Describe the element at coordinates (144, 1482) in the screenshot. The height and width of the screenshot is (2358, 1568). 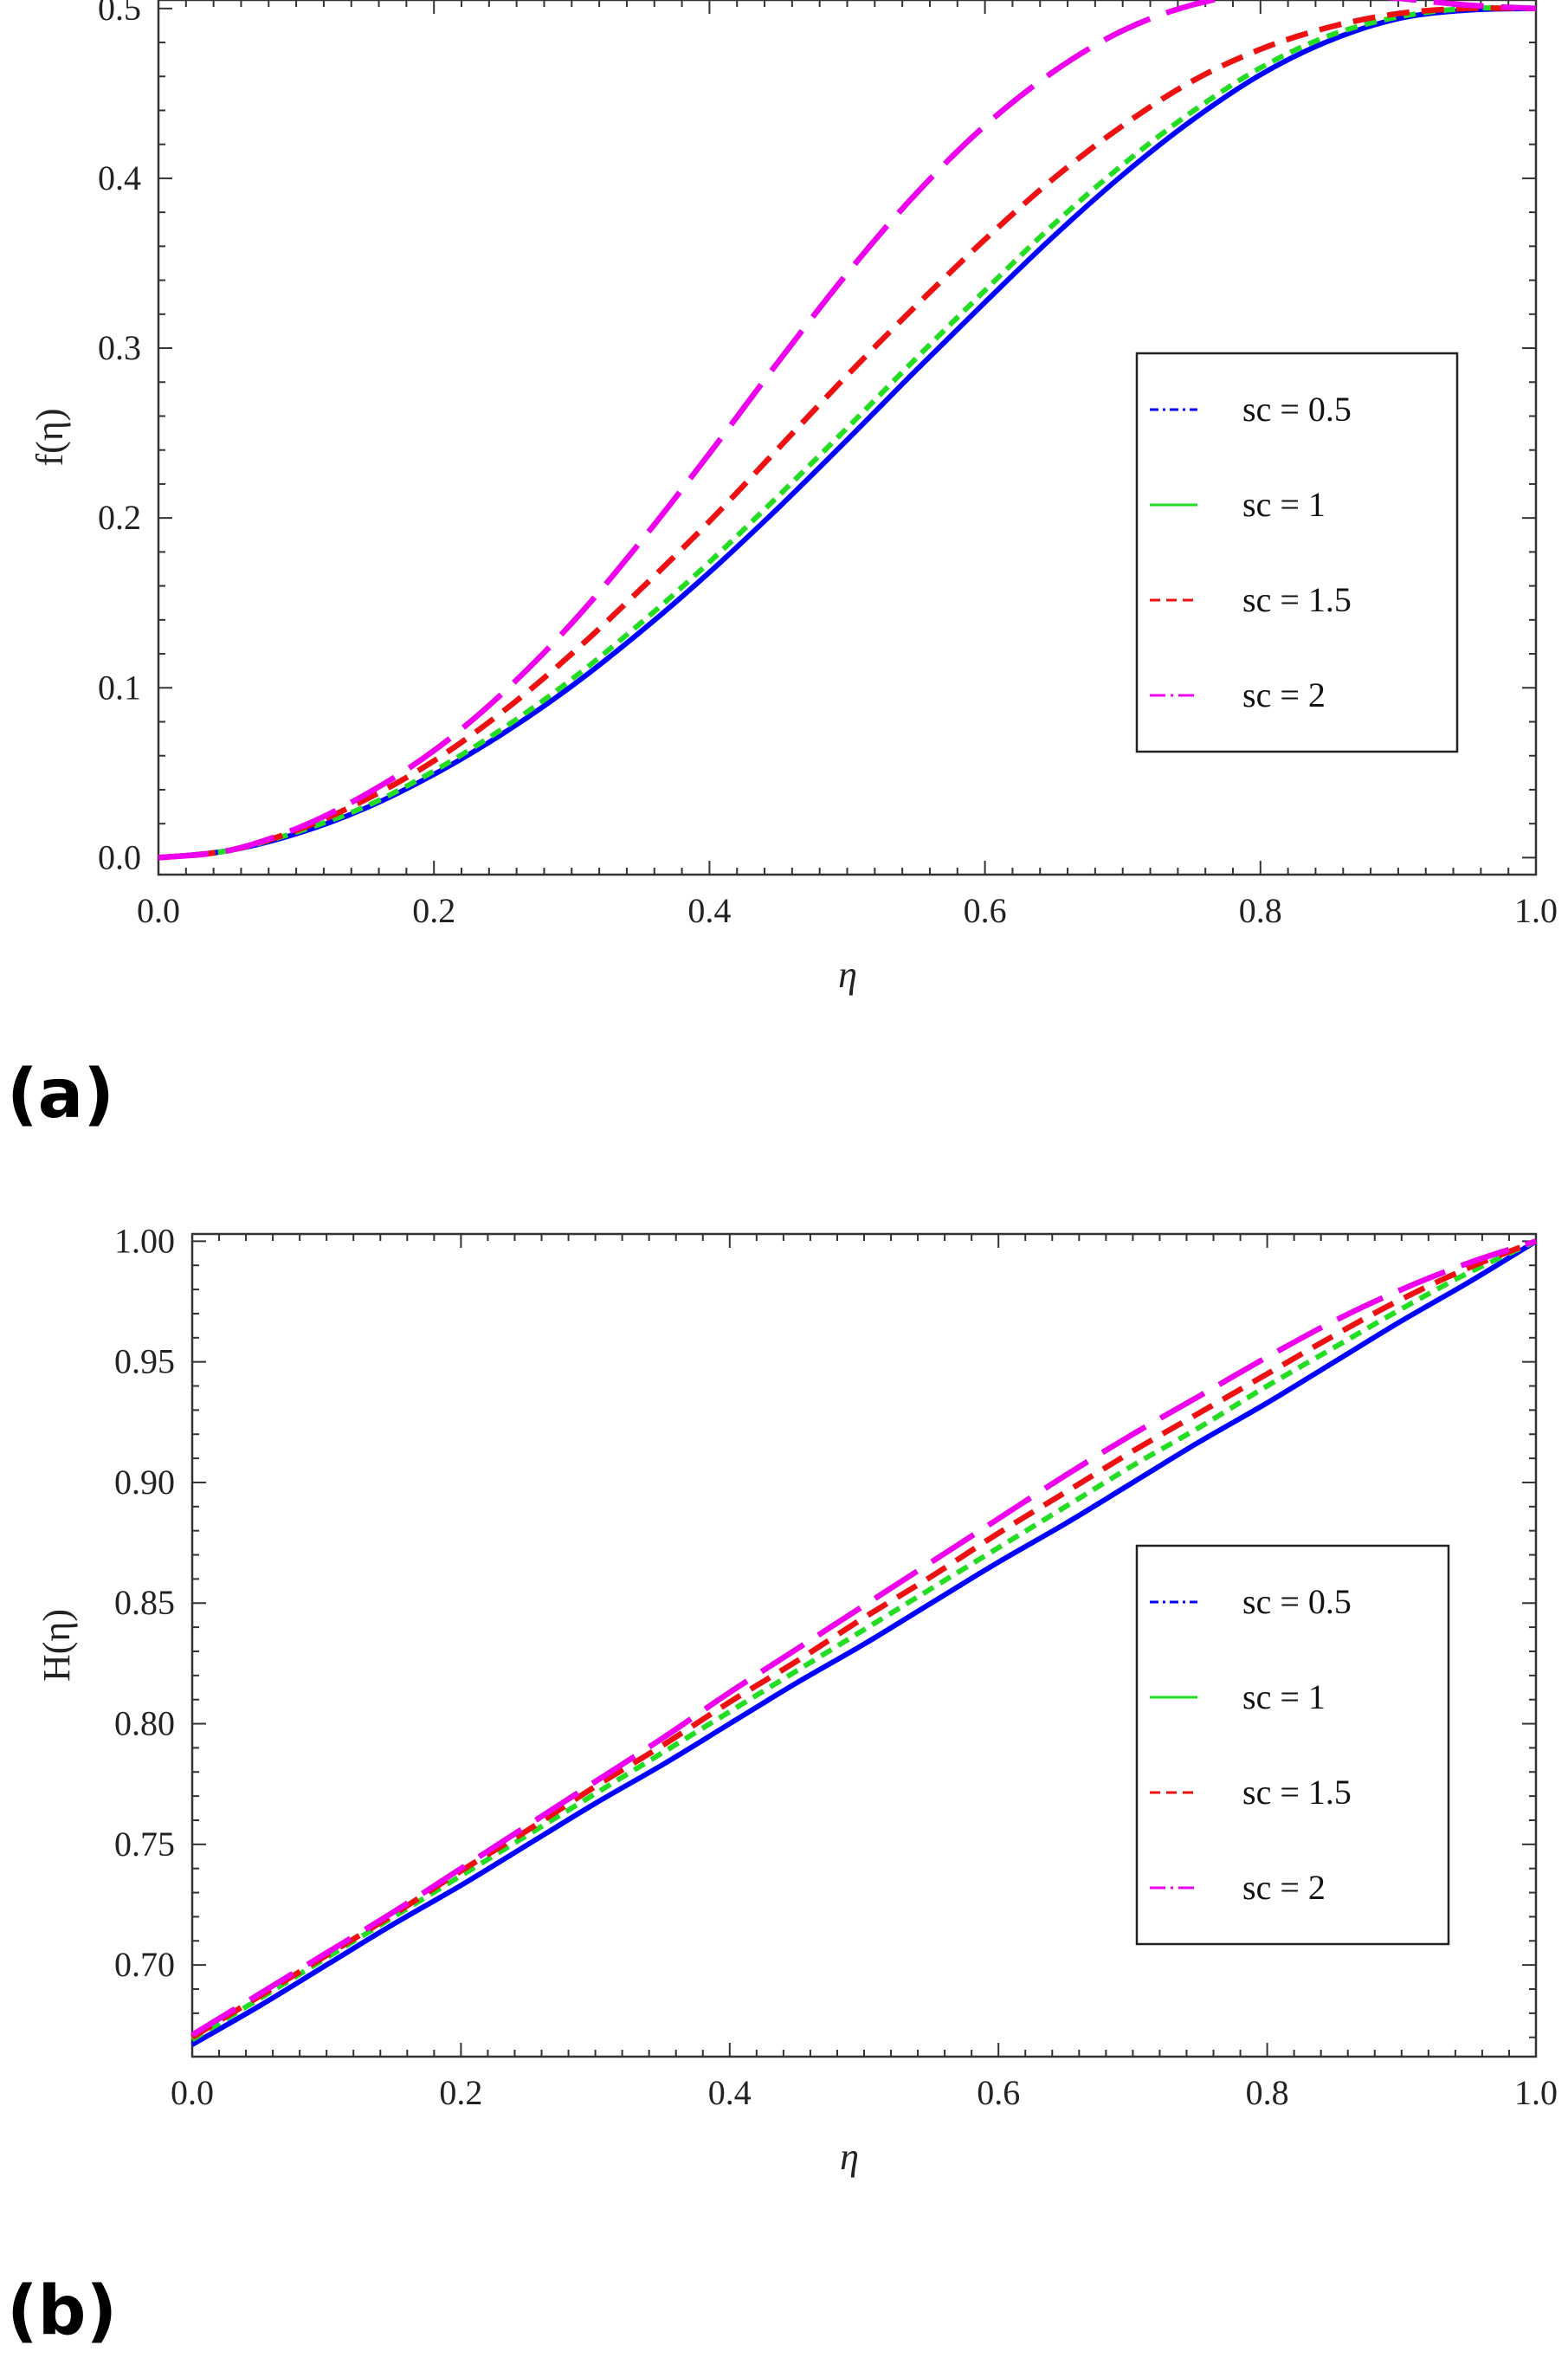
I see `y-tick-label: 0.90` at that location.